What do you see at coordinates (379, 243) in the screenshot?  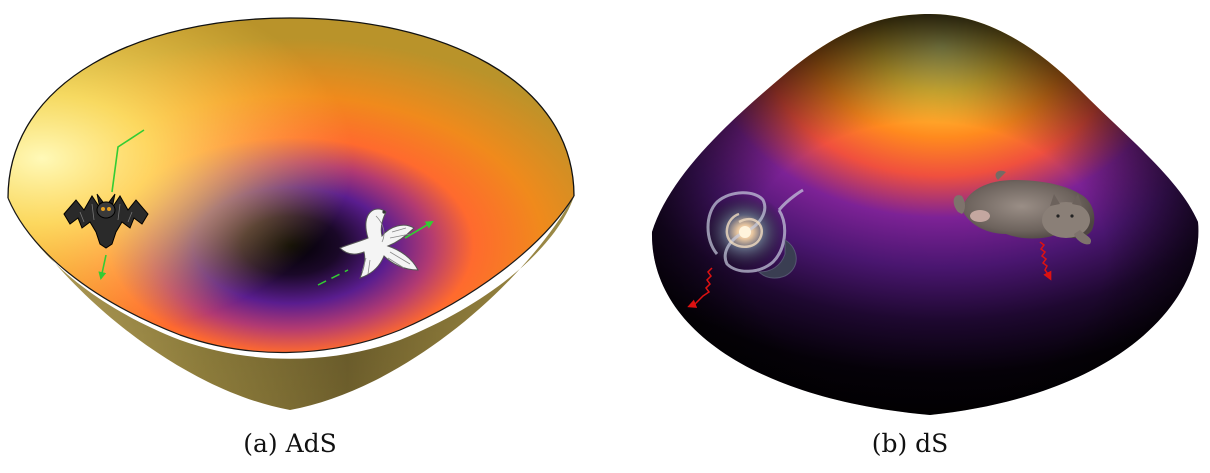 I see `white-bird-figure` at bounding box center [379, 243].